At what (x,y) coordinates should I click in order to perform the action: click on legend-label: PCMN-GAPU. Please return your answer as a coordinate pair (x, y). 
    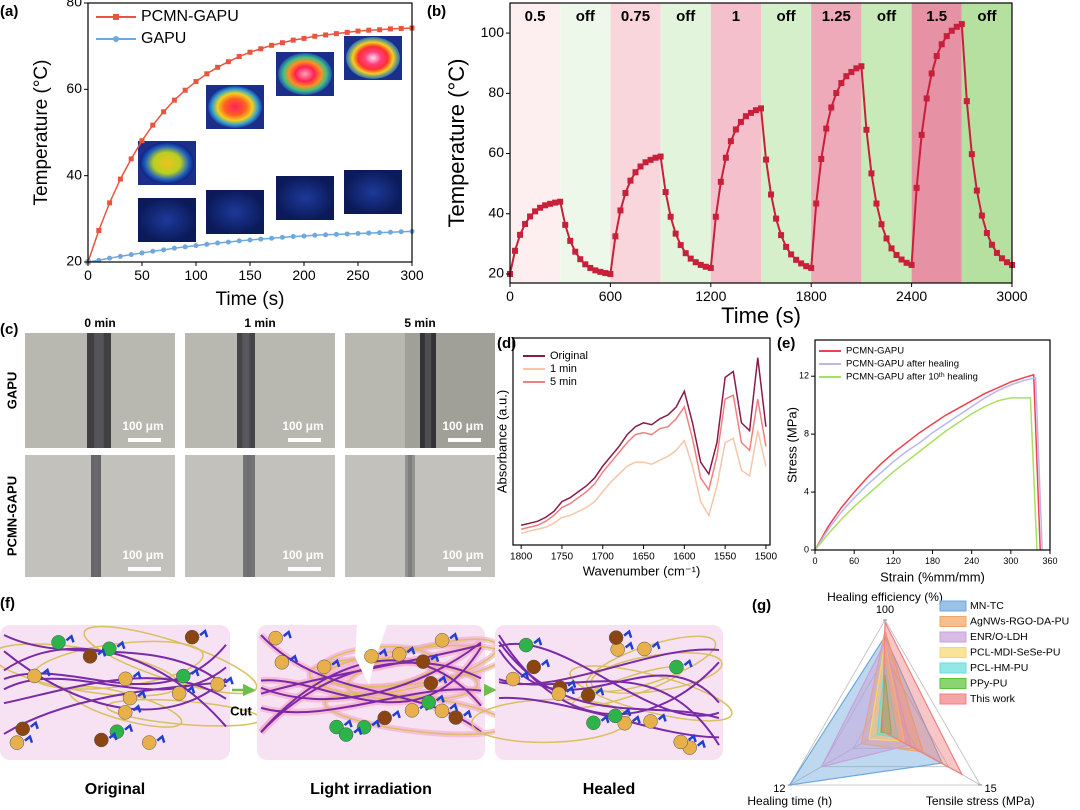
    Looking at the image, I should click on (875, 351).